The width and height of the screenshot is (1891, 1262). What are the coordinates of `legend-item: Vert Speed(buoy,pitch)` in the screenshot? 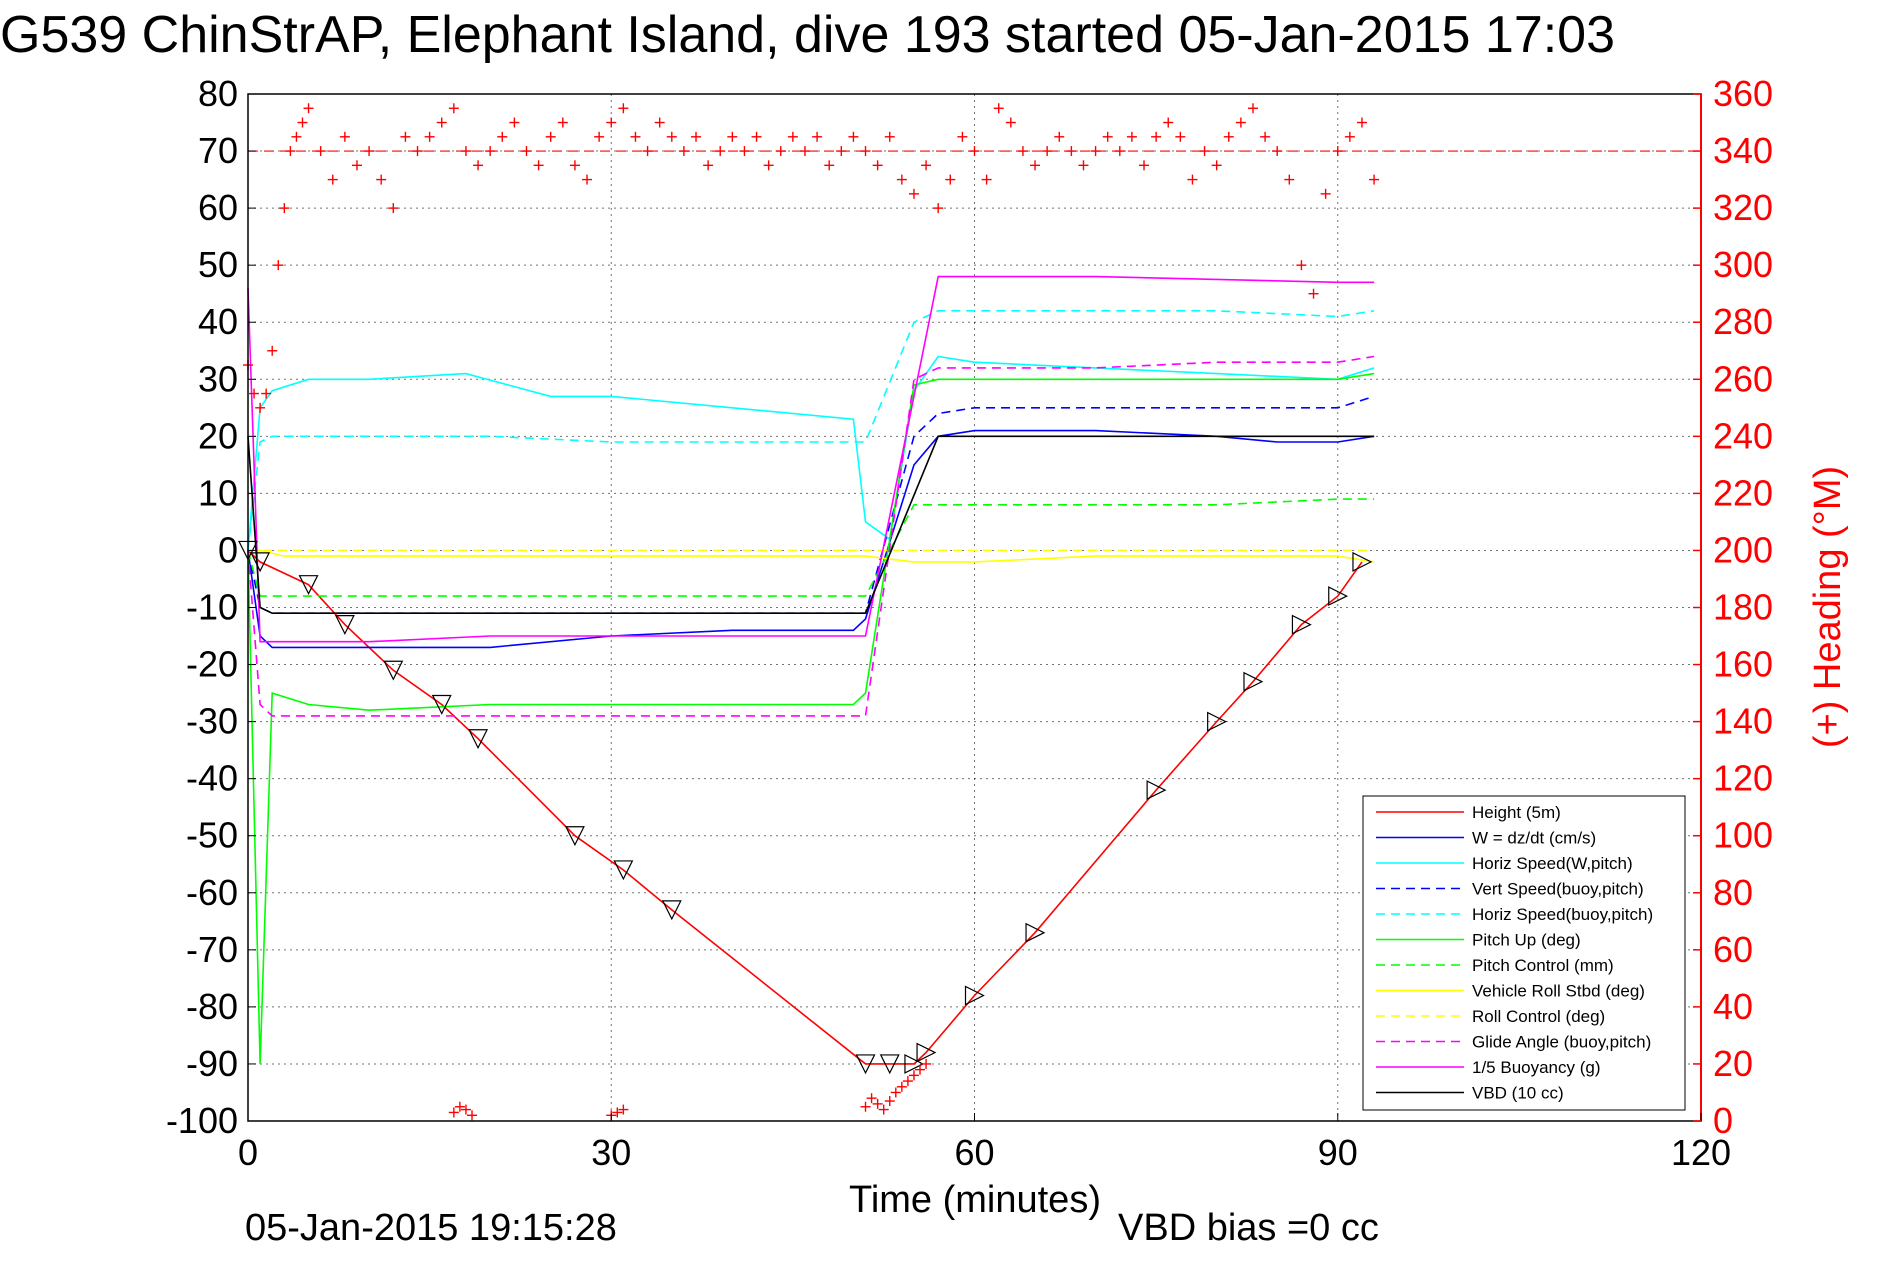 It's located at (1510, 889).